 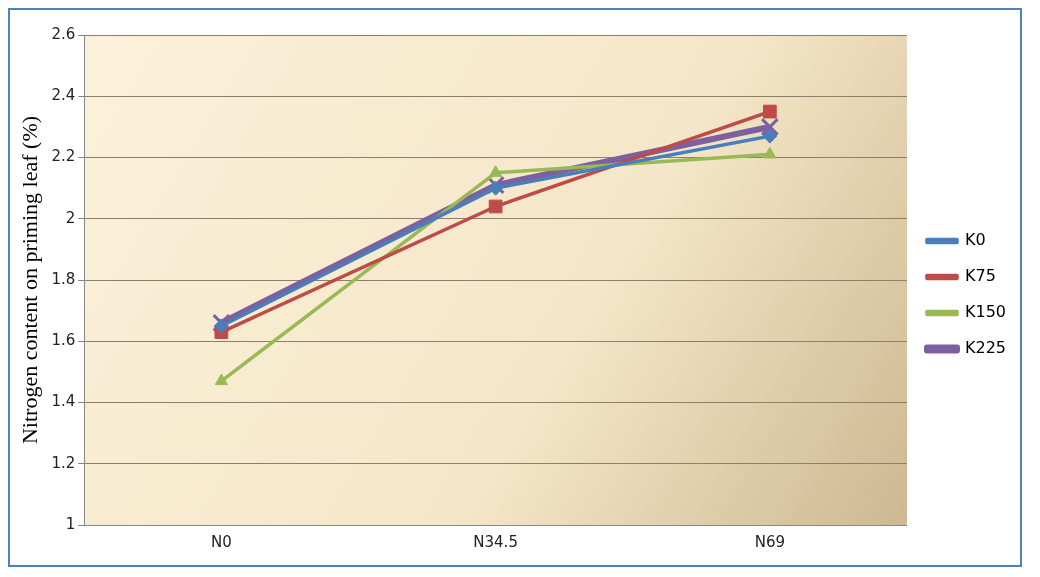 I want to click on legend-label: K75, so click(x=980, y=276).